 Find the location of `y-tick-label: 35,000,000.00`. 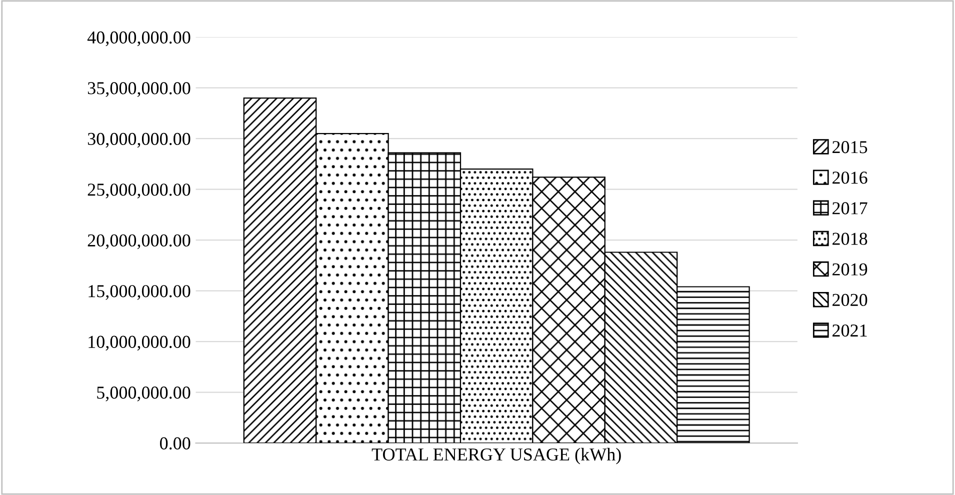

y-tick-label: 35,000,000.00 is located at coordinates (139, 89).